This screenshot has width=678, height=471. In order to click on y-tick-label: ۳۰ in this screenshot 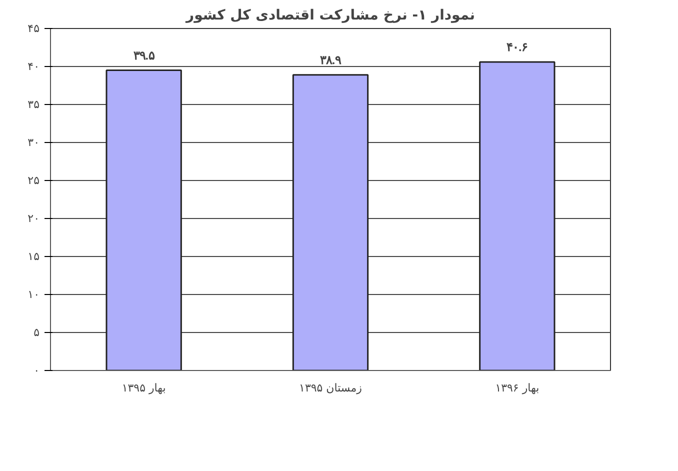, I will do `click(34, 142)`.